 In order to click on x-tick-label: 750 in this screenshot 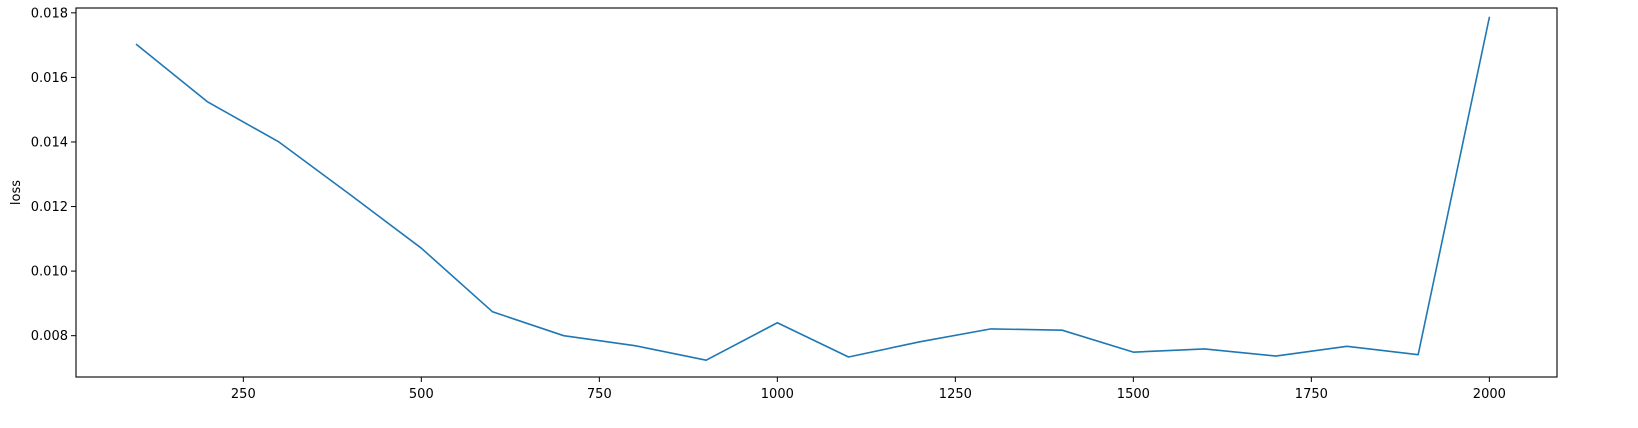, I will do `click(599, 394)`.